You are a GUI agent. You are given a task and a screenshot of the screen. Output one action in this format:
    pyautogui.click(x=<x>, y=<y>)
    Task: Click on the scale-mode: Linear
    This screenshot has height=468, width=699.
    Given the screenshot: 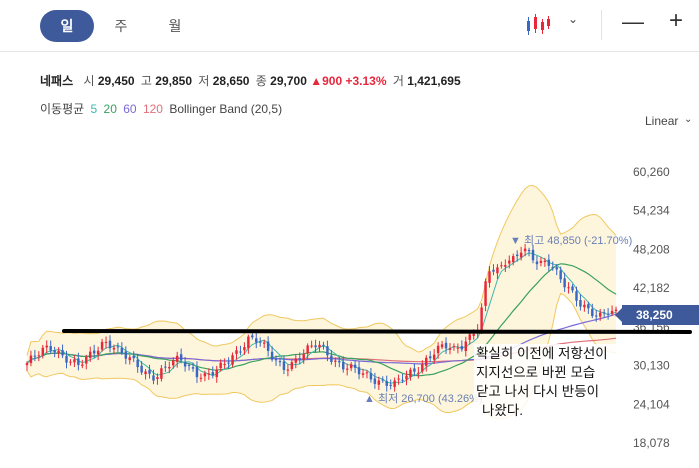 What is the action you would take?
    pyautogui.click(x=662, y=121)
    